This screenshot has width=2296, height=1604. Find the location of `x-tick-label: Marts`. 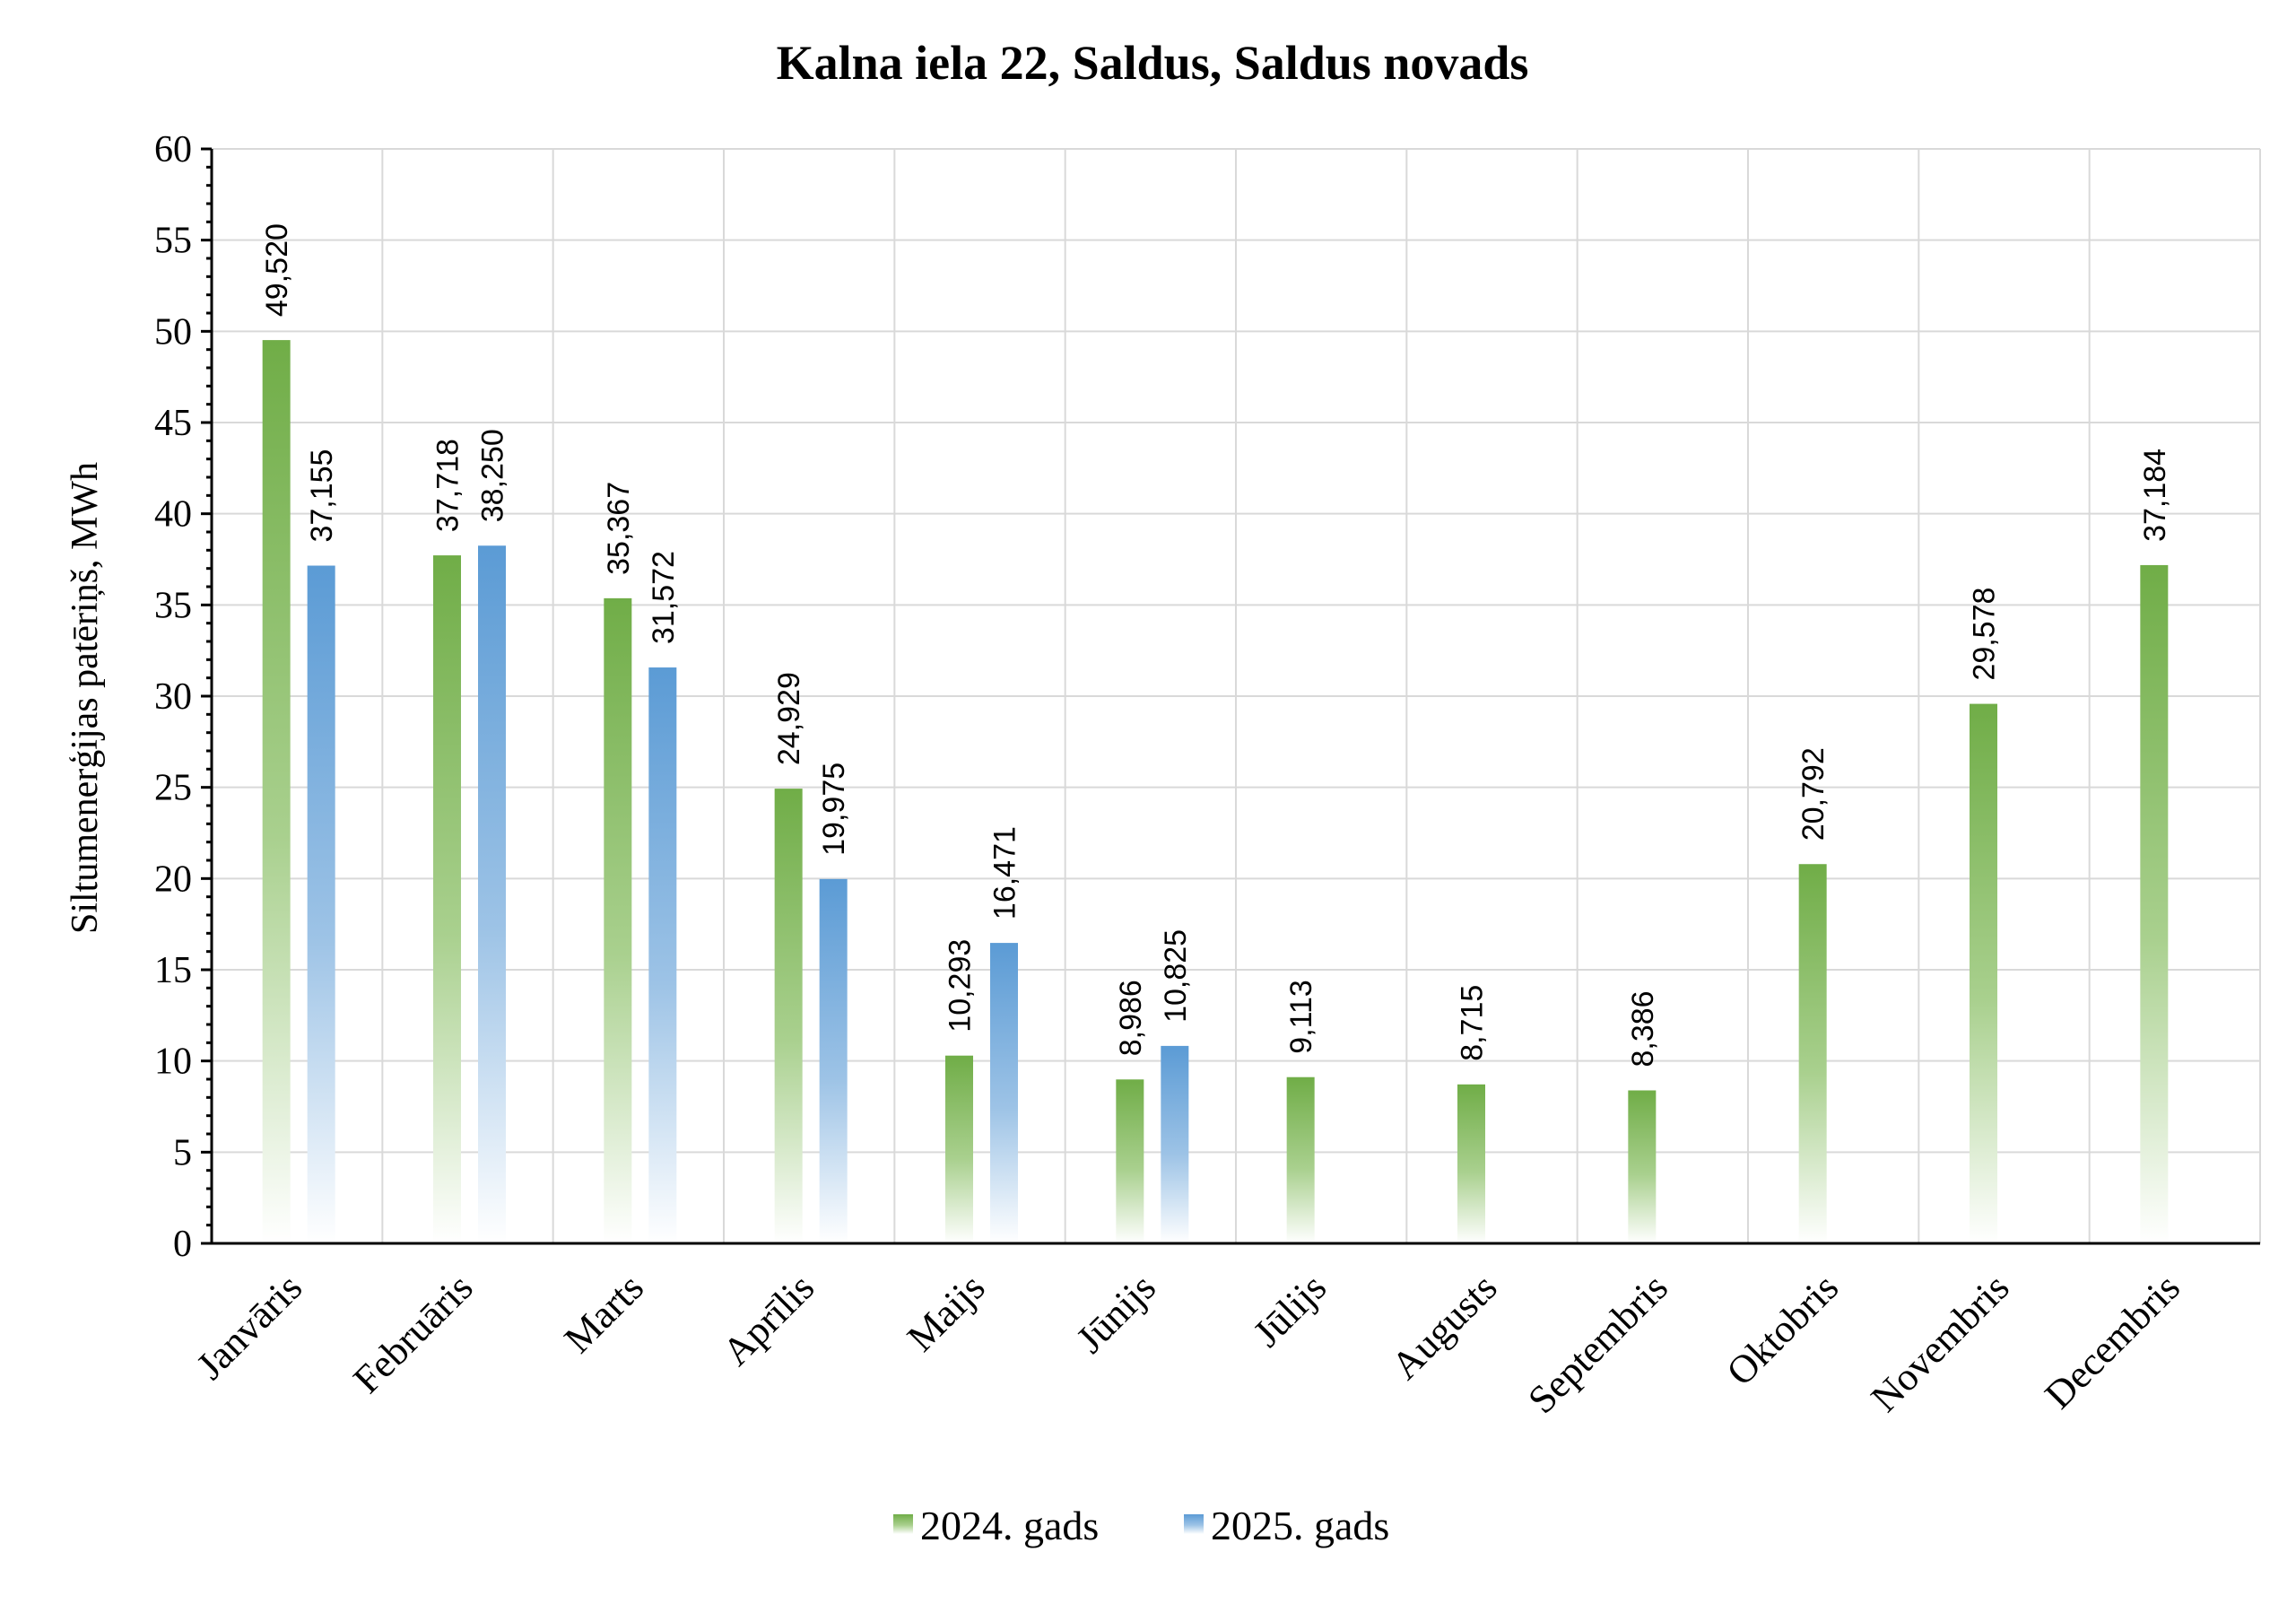

x-tick-label: Marts is located at coordinates (604, 1313).